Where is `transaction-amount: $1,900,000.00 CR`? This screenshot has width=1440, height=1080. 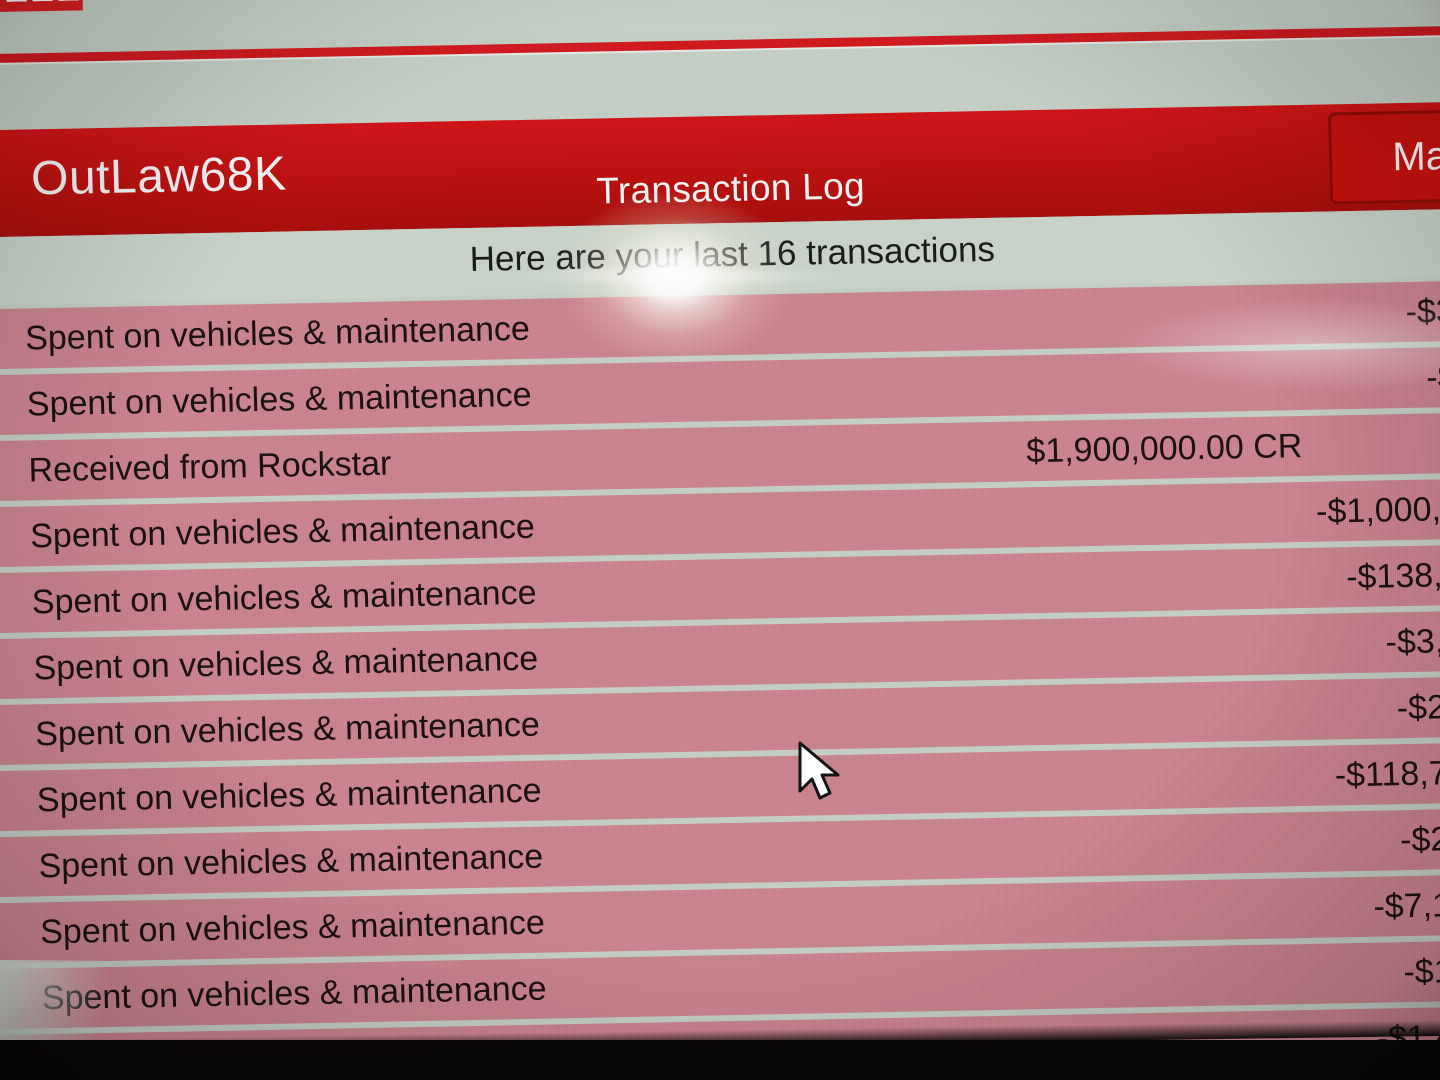
transaction-amount: $1,900,000.00 CR is located at coordinates (1164, 448).